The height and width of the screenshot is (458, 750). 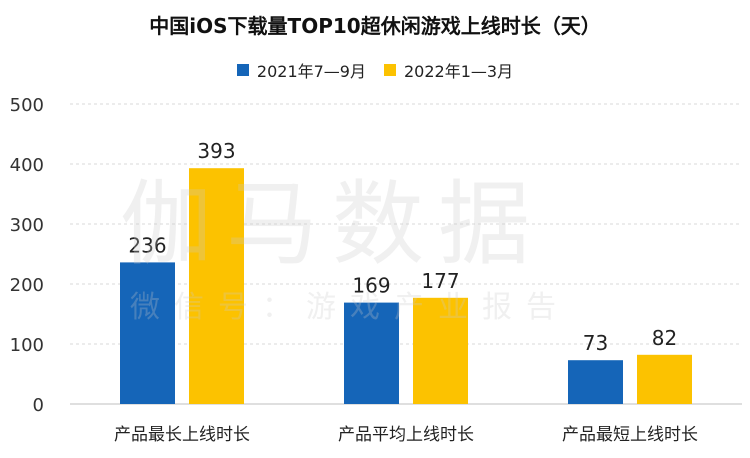 What do you see at coordinates (147, 245) in the screenshot?
I see `data-label: 236` at bounding box center [147, 245].